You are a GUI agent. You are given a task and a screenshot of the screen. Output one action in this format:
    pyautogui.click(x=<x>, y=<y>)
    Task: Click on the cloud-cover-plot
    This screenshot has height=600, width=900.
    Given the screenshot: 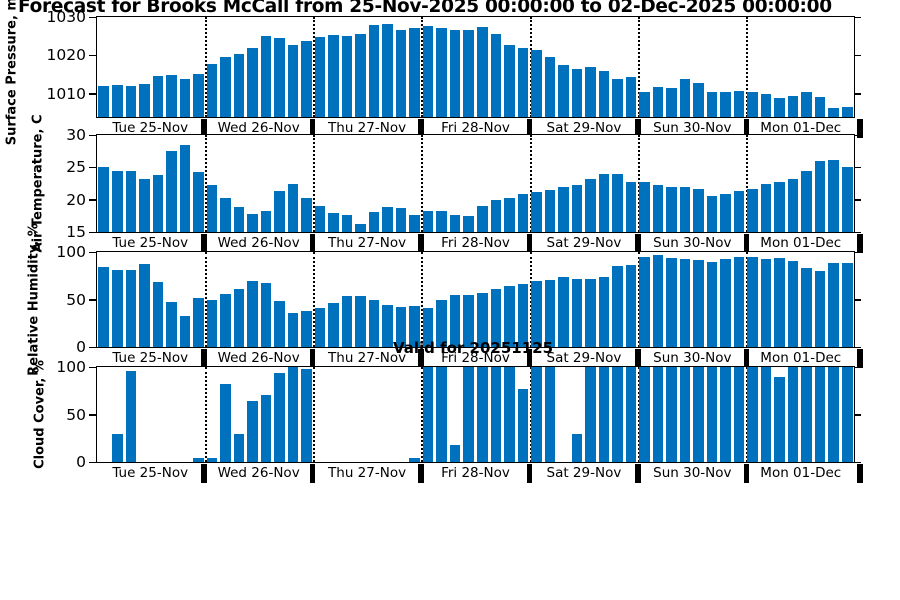 What is the action you would take?
    pyautogui.click(x=475, y=414)
    